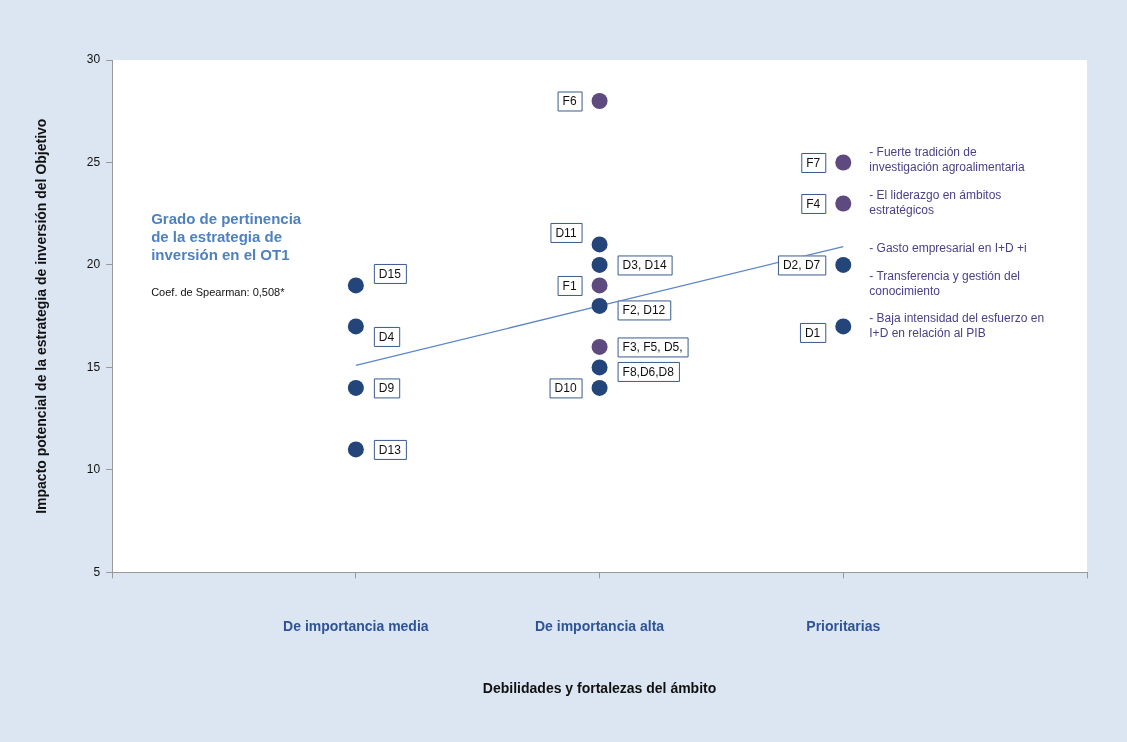 This screenshot has height=742, width=1127. Describe the element at coordinates (41, 316) in the screenshot. I see `y-axis-title: Impacto potencial de la estrategia de inversión del Objetivo` at that location.